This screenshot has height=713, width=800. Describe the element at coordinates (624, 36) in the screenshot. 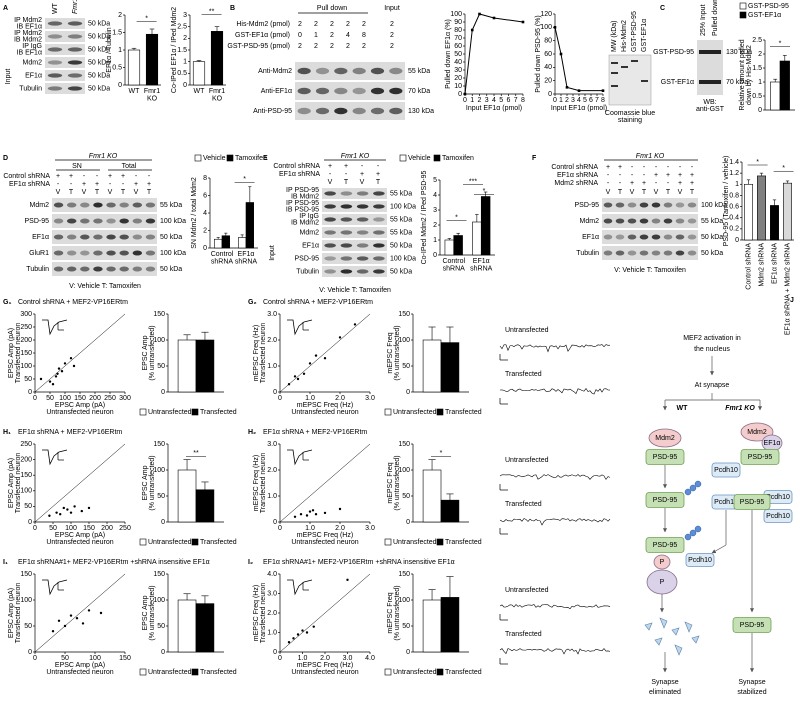

I see `lane-label: His-Mdm2` at that location.